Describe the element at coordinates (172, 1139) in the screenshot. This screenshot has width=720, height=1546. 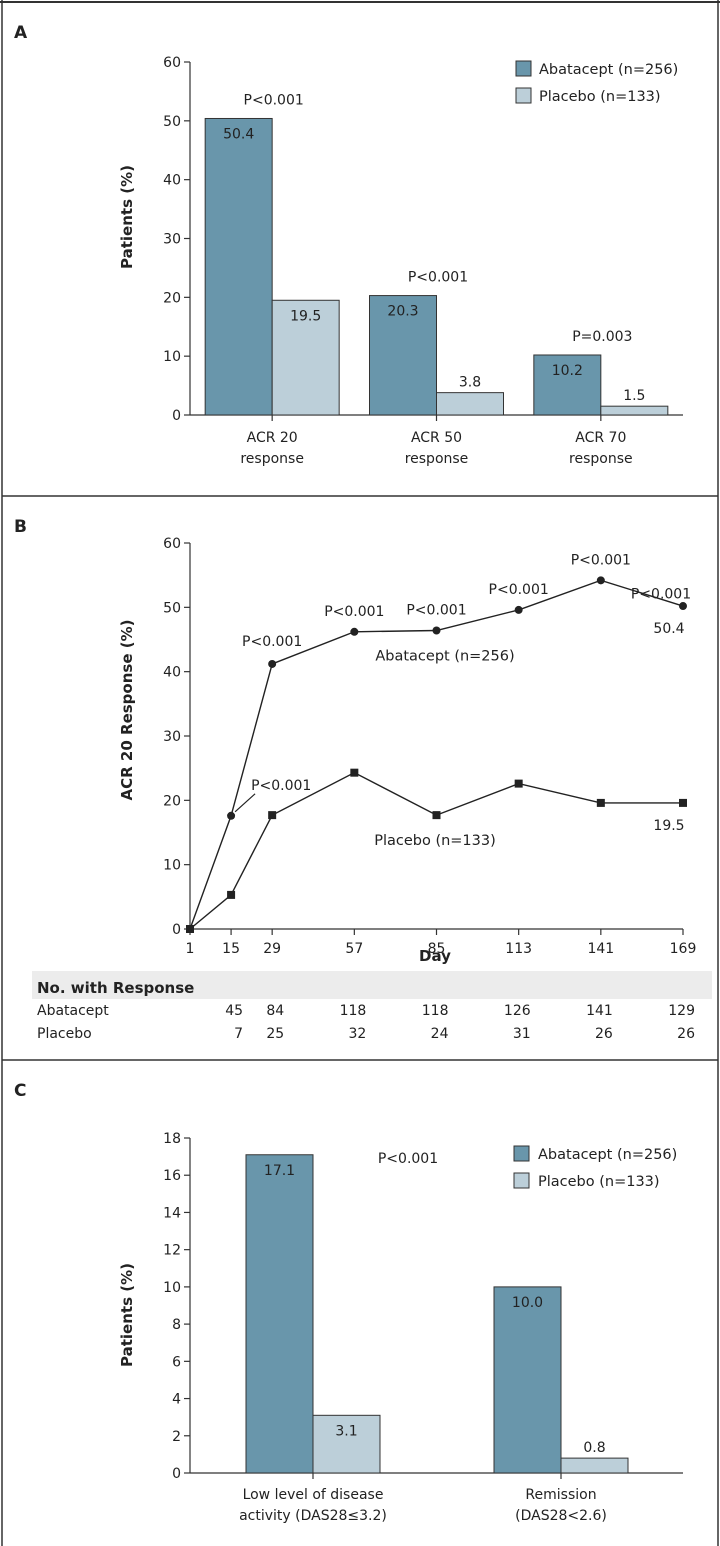
I see `panel-c-y-tick-label: 18` at that location.